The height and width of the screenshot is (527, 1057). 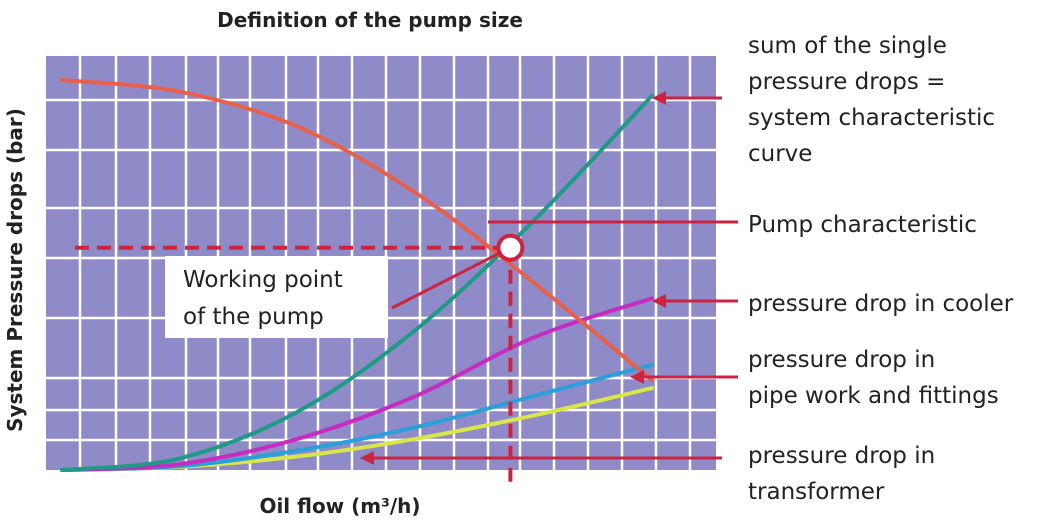 What do you see at coordinates (847, 46) in the screenshot?
I see `annotation-system: sum of the single` at bounding box center [847, 46].